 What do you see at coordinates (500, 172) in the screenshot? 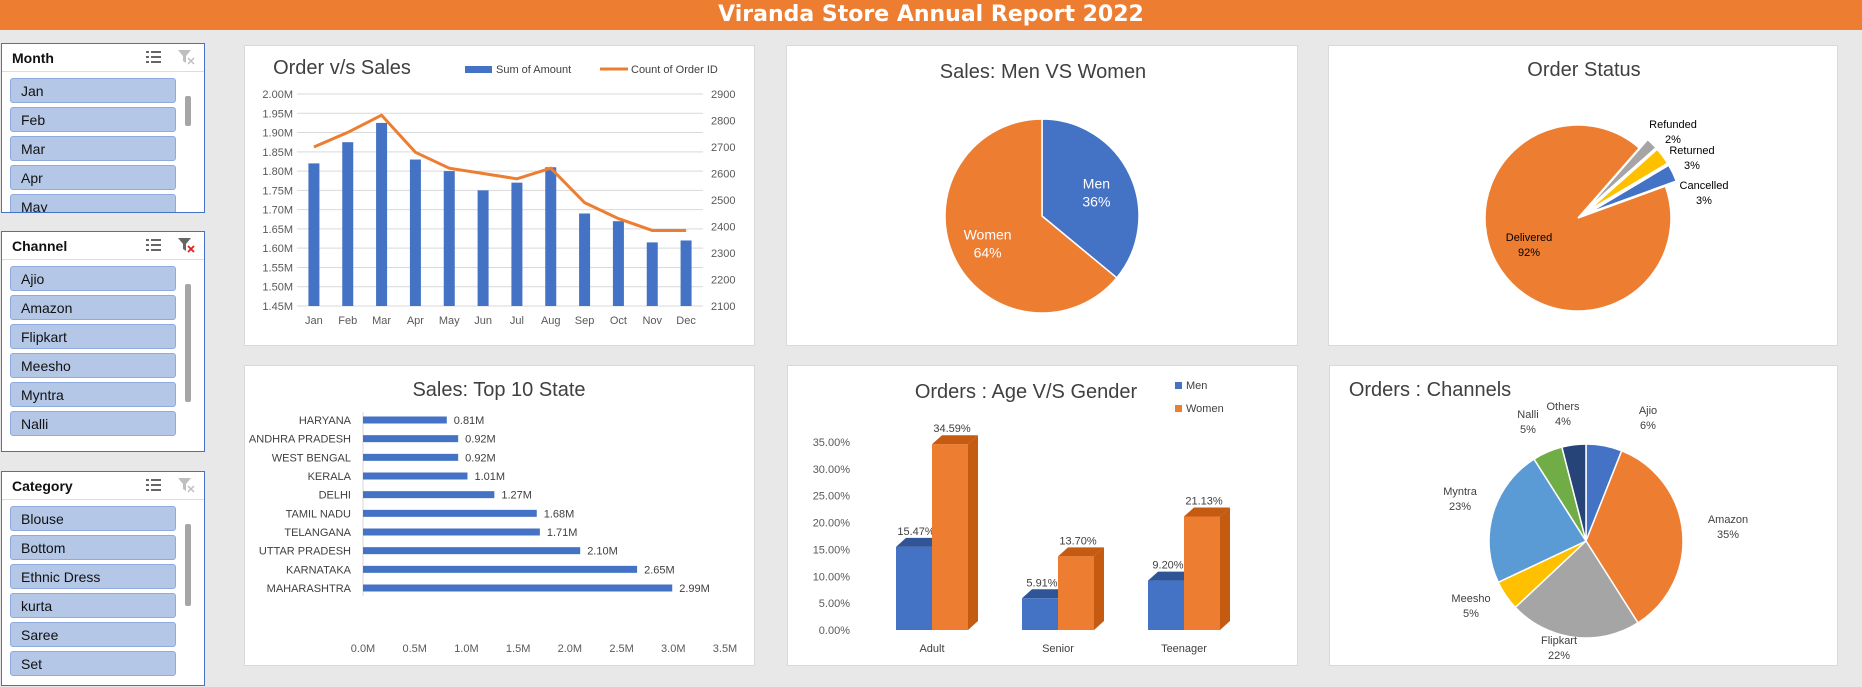
I see `line-count-of-order-id` at bounding box center [500, 172].